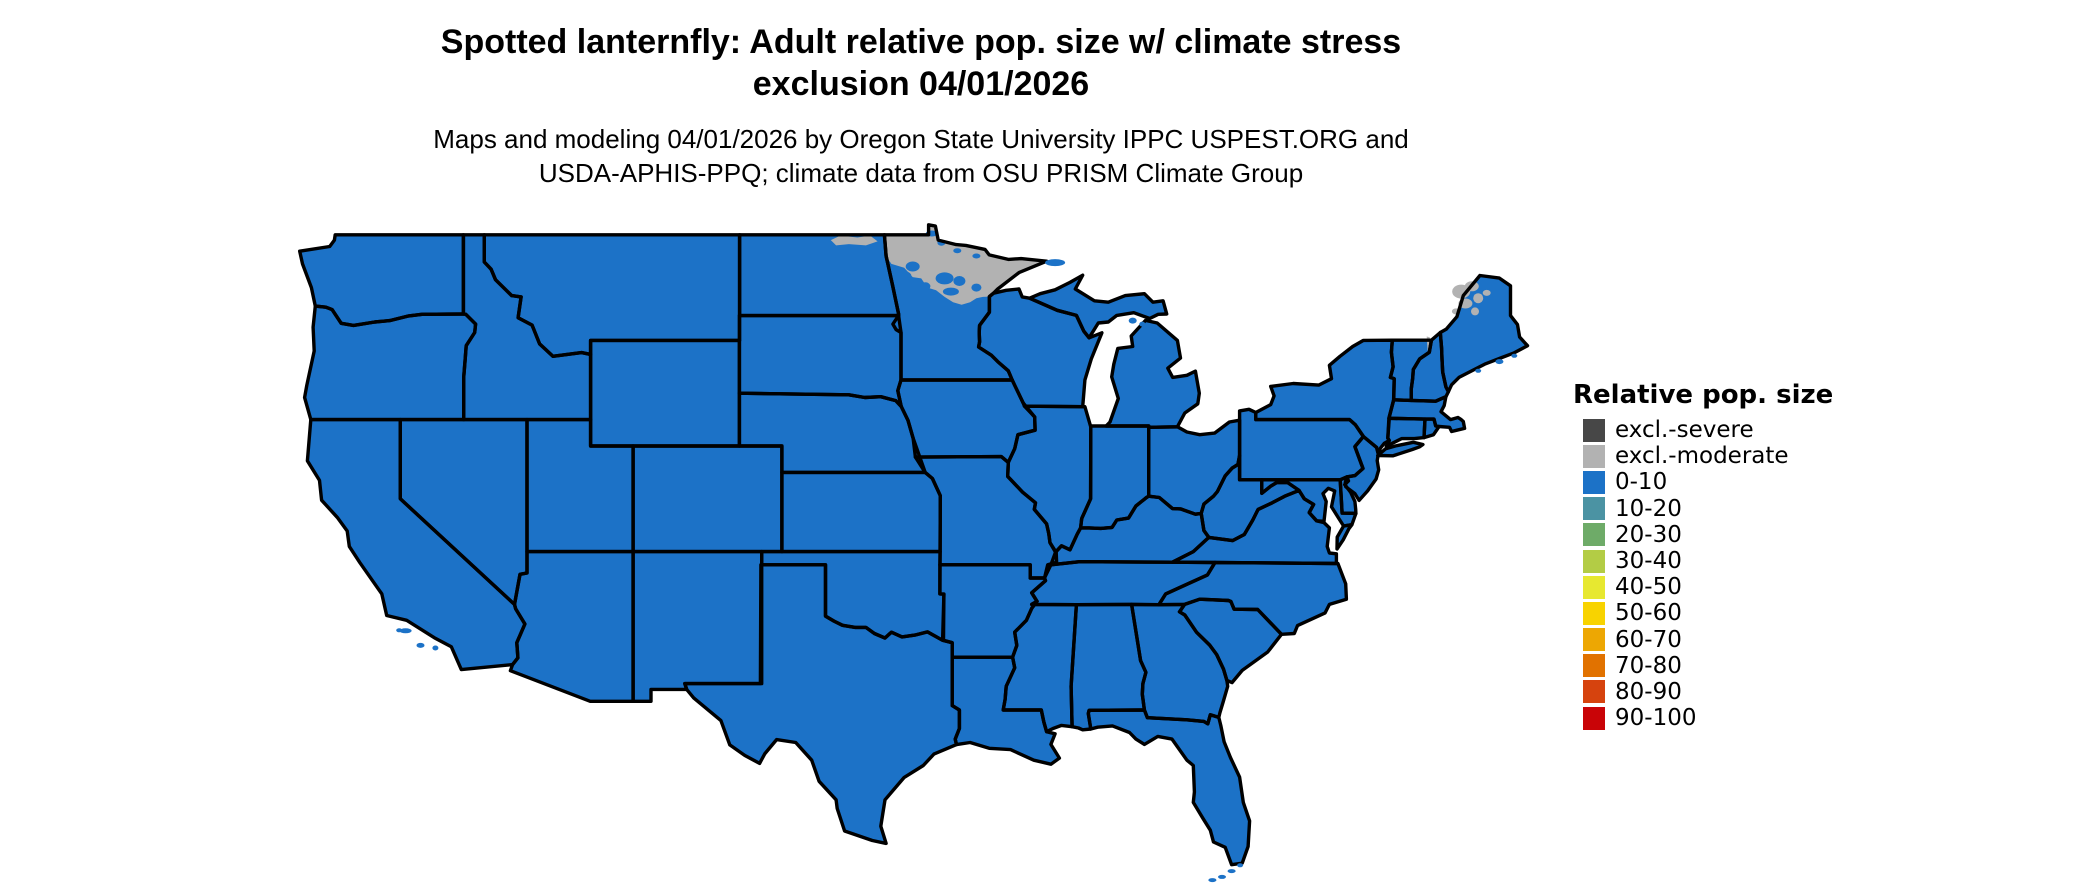  I want to click on legend-item: 20-30, so click(1703, 535).